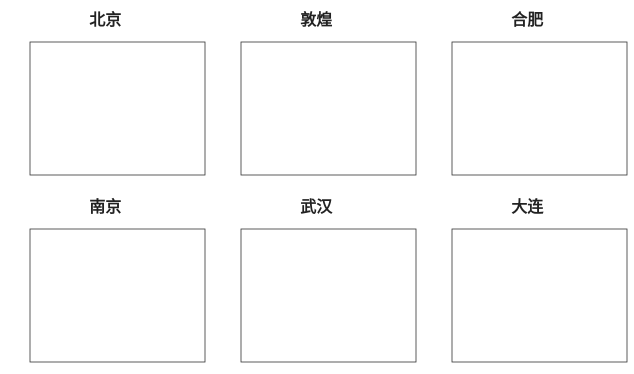  I want to click on chart-title: 敦煌, so click(316, 19).